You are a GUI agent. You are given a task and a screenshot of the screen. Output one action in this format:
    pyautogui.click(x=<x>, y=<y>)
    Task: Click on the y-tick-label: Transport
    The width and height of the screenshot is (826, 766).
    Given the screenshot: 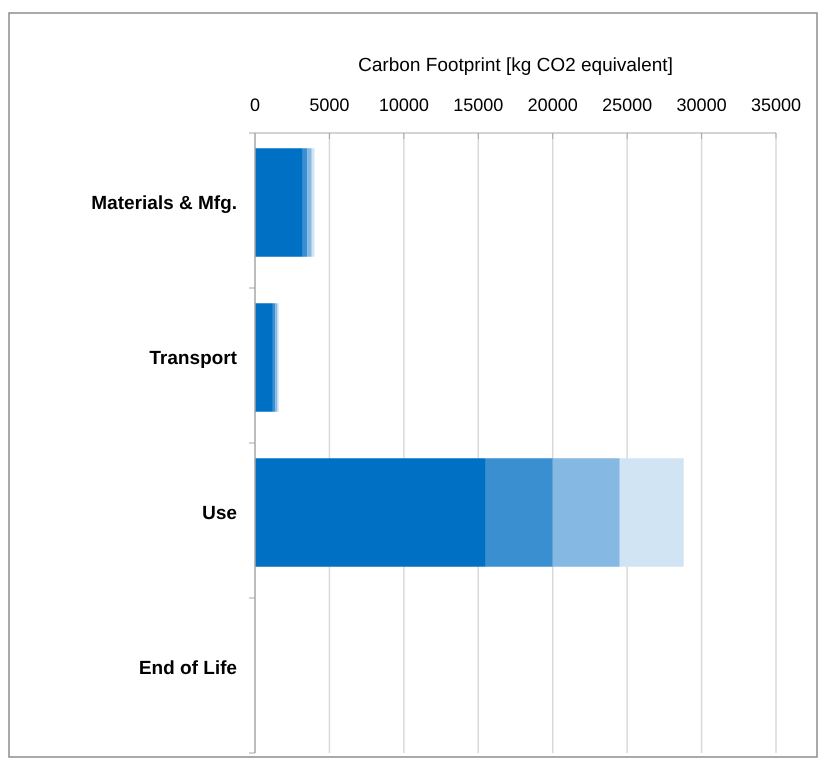 What is the action you would take?
    pyautogui.click(x=193, y=359)
    